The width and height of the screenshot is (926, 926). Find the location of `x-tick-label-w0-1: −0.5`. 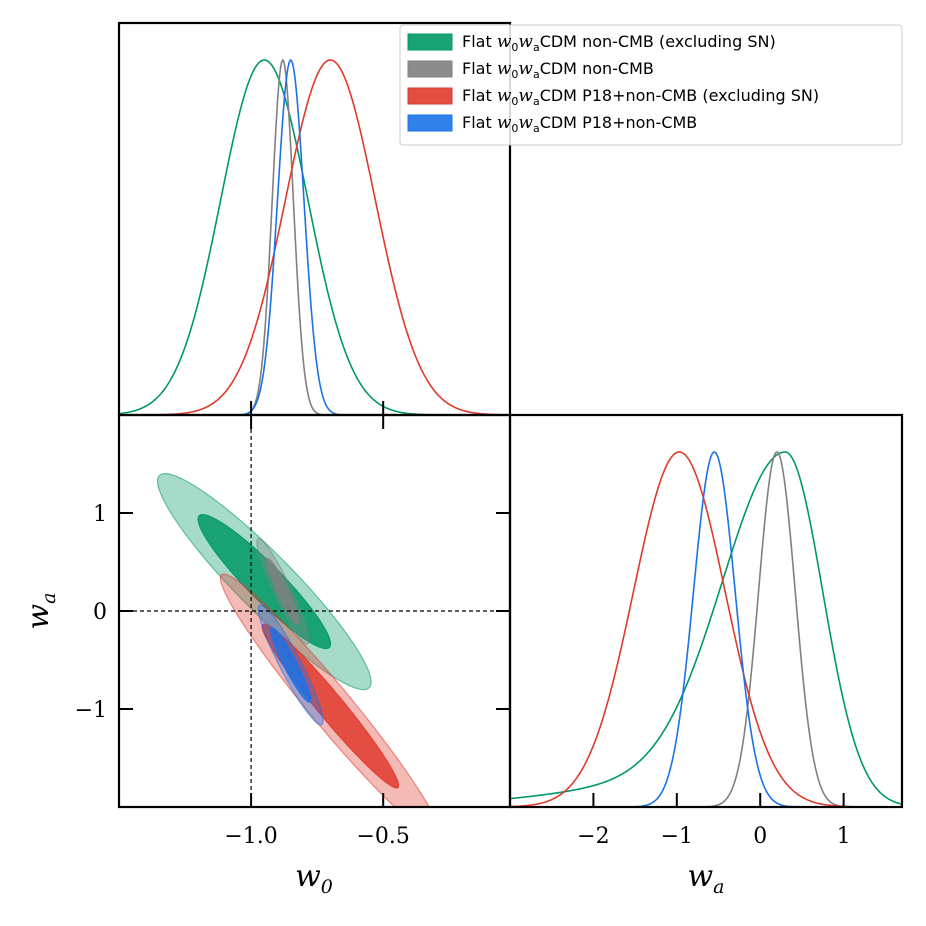

x-tick-label-w0-1: −0.5 is located at coordinates (382, 836).